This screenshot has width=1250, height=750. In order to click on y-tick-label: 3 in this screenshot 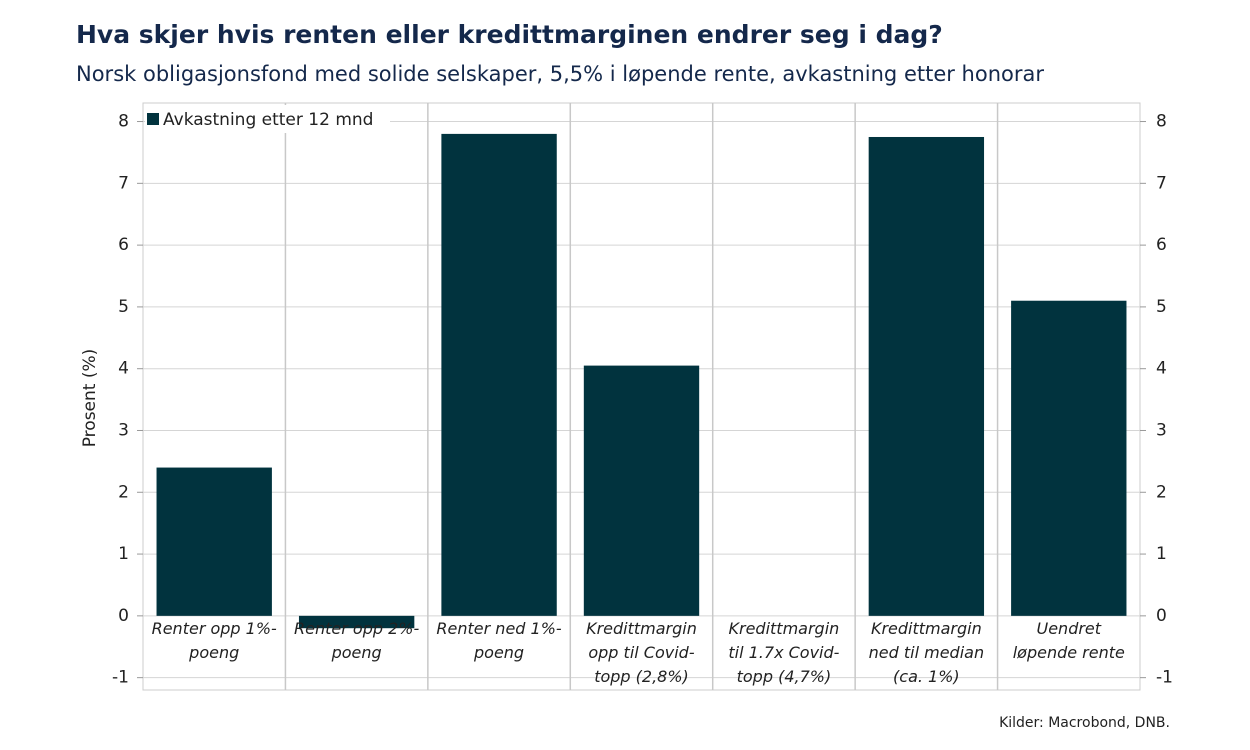, I will do `click(123, 430)`.